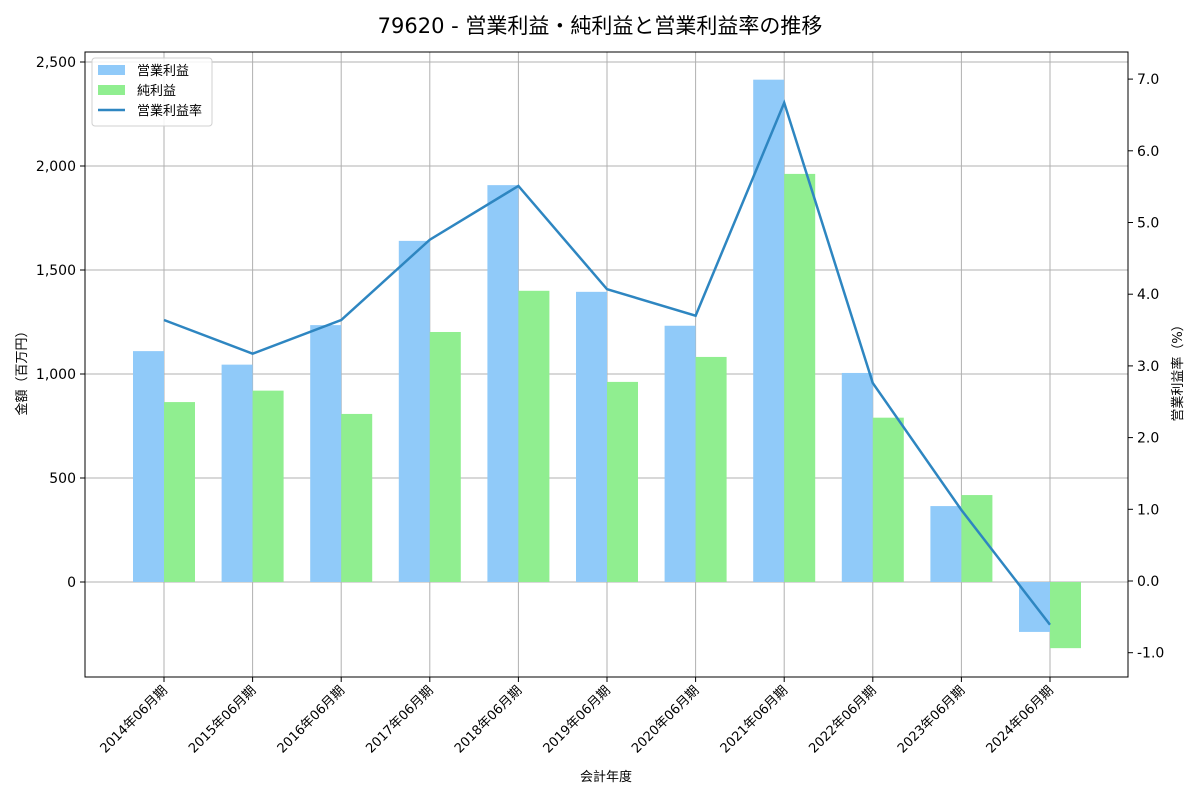 This screenshot has height=800, width=1200. I want to click on tick-label: 2017年06月期, so click(399, 719).